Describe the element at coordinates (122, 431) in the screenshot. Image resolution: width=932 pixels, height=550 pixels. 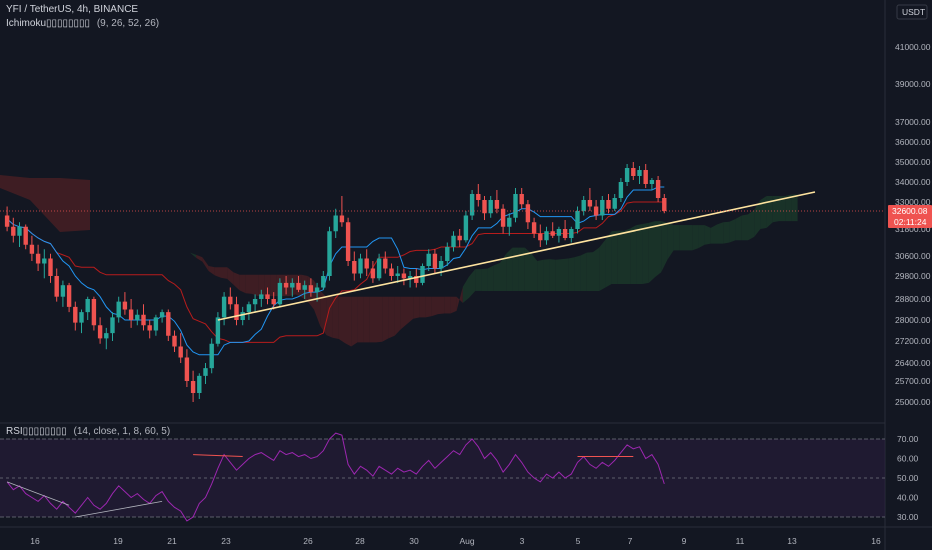
I see `rsi-params: (14, close, 1, 8, 60, 5)` at that location.